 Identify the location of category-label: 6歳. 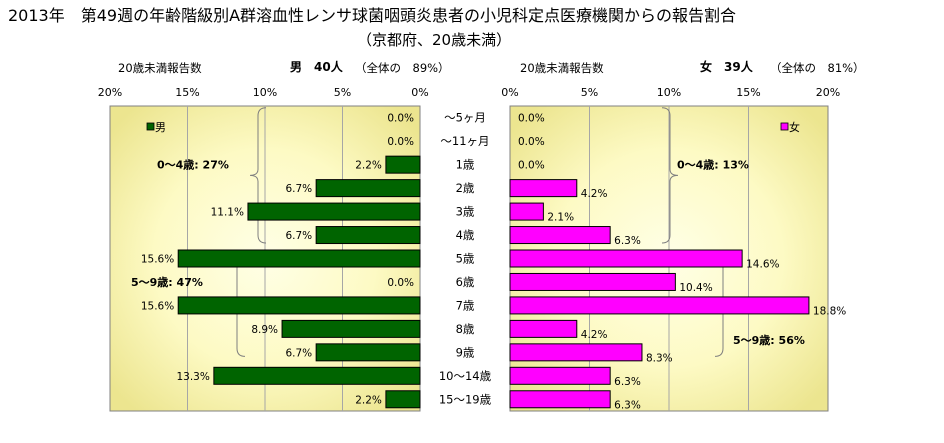
(465, 282).